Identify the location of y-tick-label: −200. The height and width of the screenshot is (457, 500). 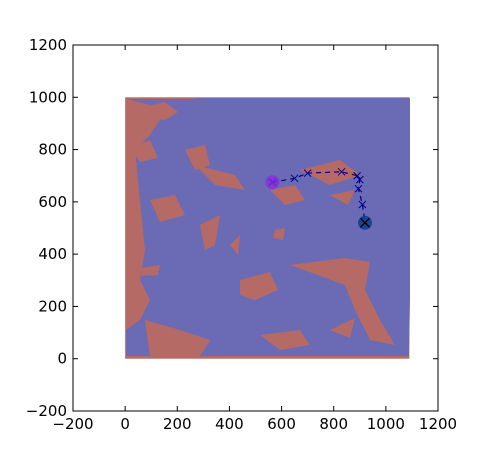
(46, 411).